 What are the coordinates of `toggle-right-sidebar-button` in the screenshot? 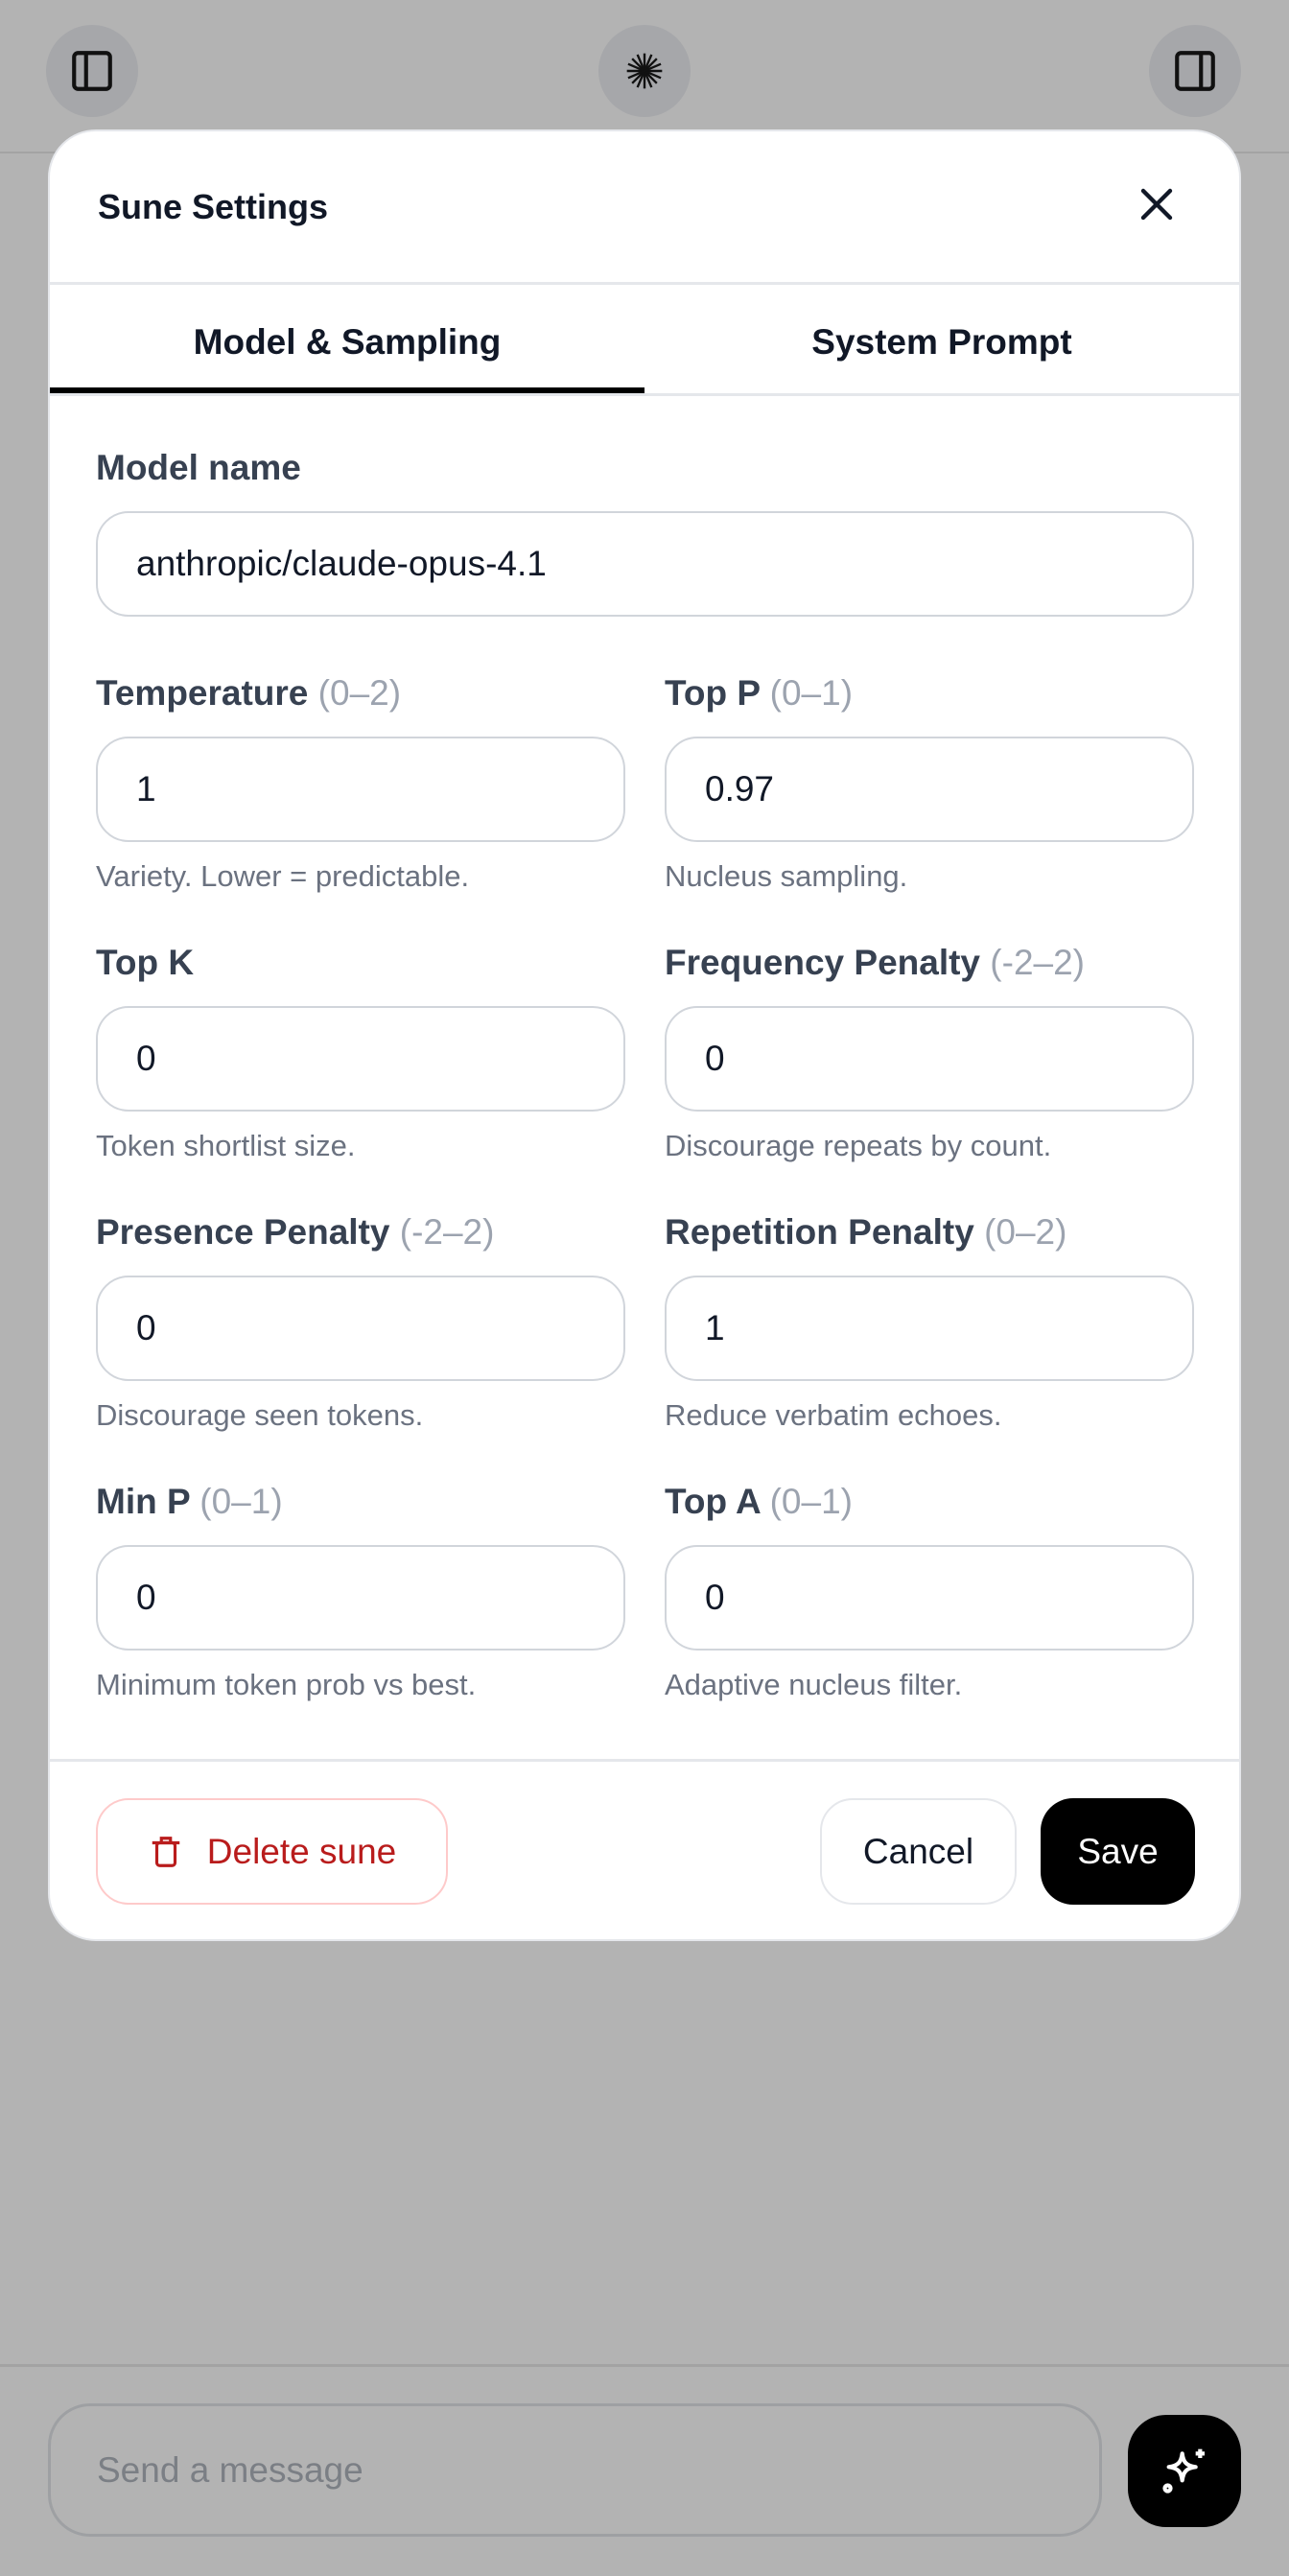 It's located at (1195, 71).